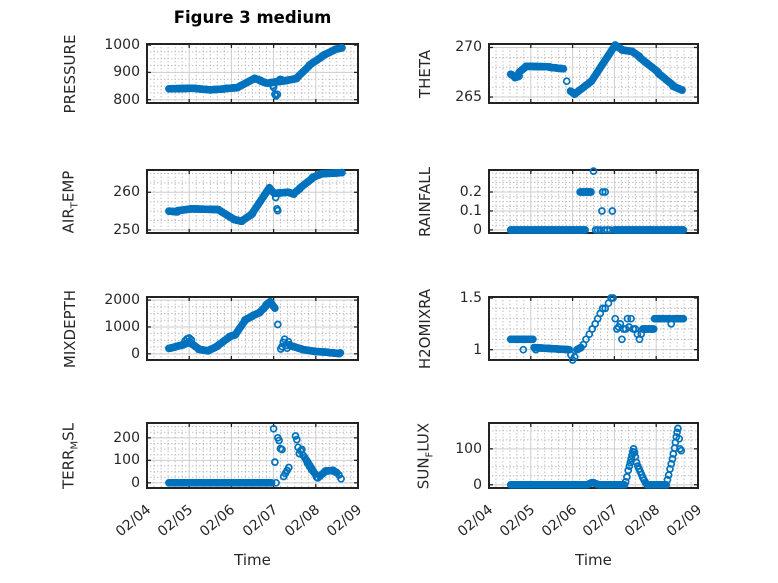 The height and width of the screenshot is (583, 778). I want to click on subplot-h2omixra: 1 1.5 H2OMIXRA, so click(557, 328).